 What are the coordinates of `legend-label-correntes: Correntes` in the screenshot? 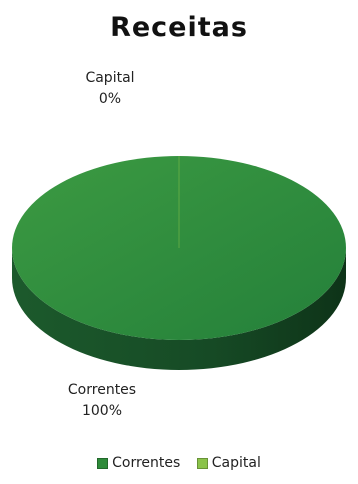 It's located at (146, 463).